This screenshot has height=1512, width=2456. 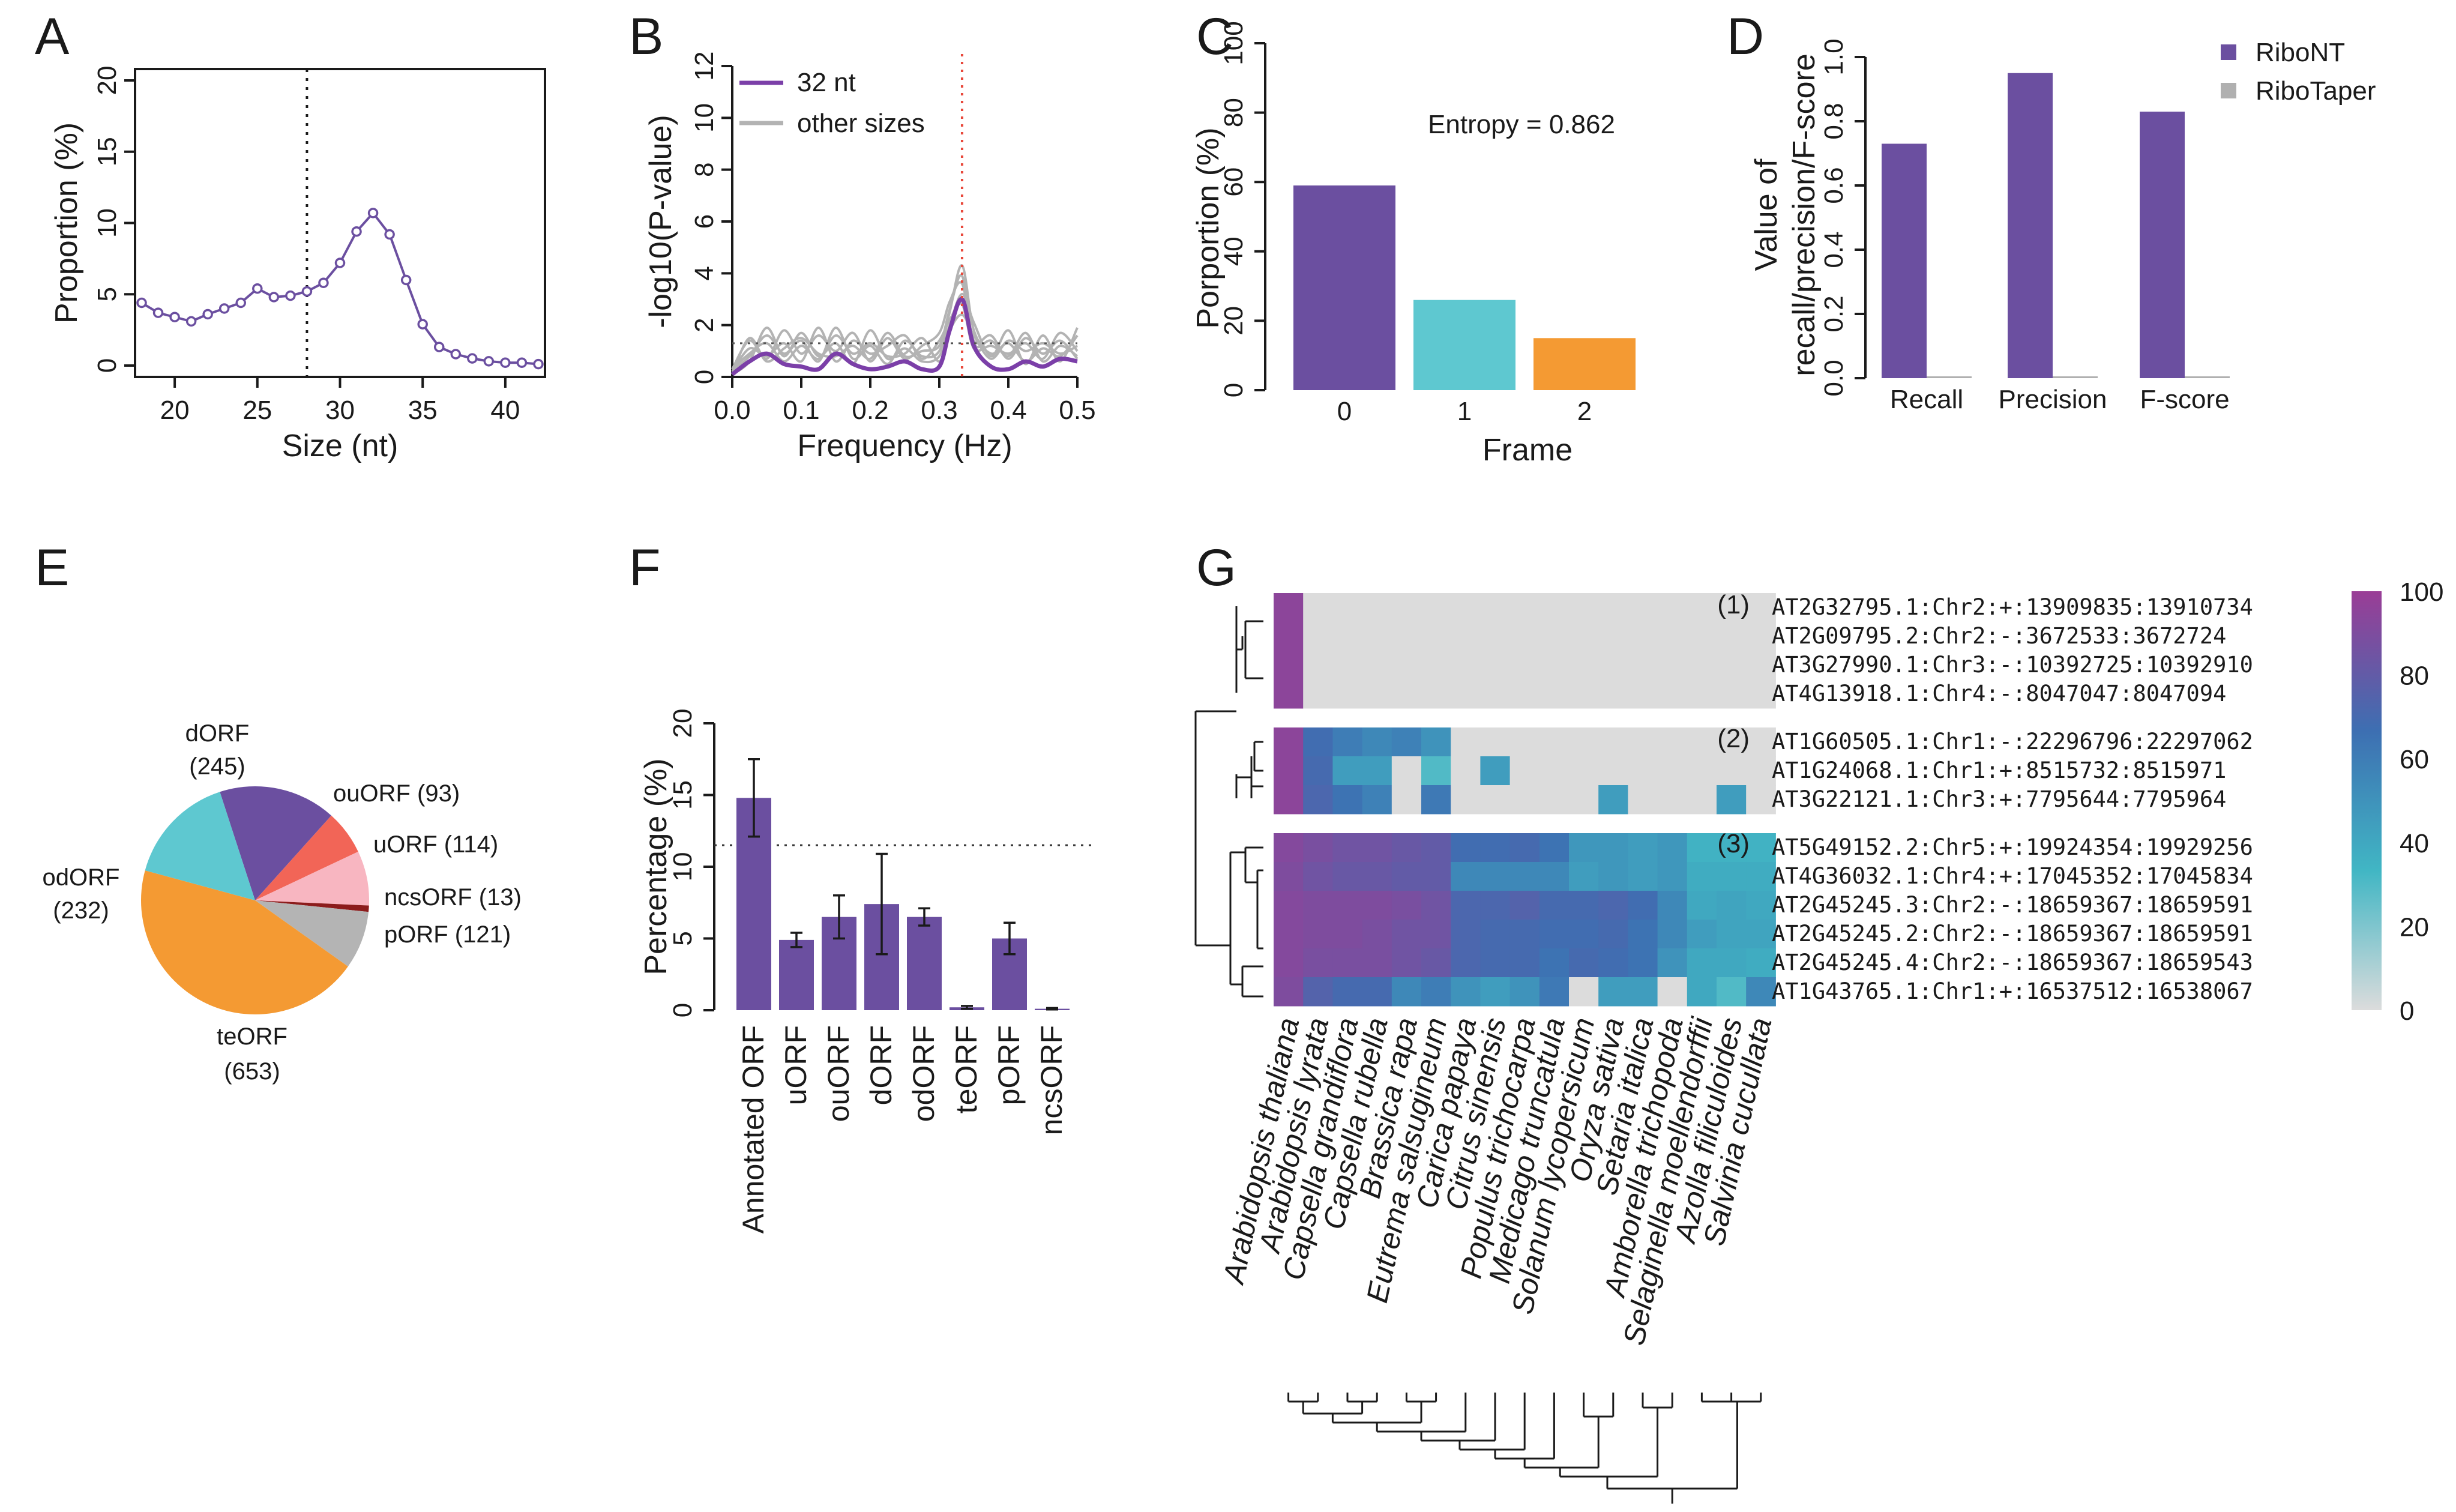 What do you see at coordinates (827, 82) in the screenshot?
I see `panel-b-legend-32nt: 32 nt` at bounding box center [827, 82].